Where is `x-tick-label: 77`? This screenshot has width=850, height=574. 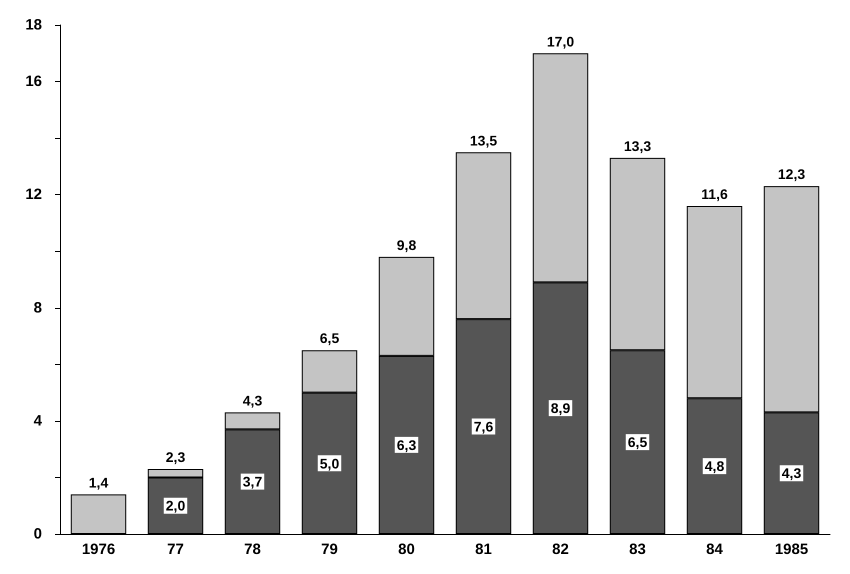 x-tick-label: 77 is located at coordinates (175, 549).